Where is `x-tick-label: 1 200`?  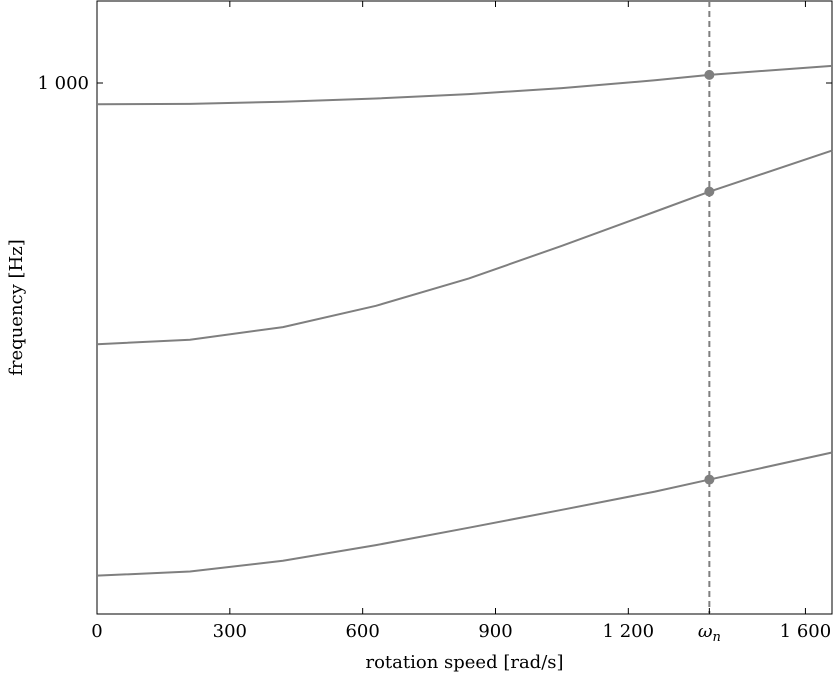
x-tick-label: 1 200 is located at coordinates (629, 631).